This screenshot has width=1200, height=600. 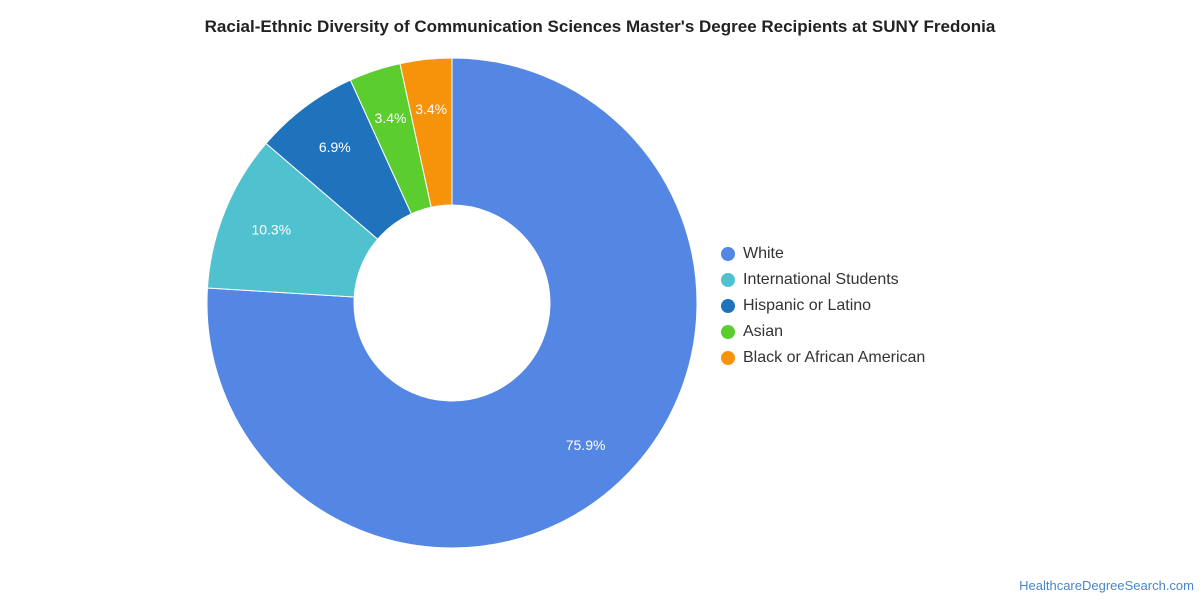 What do you see at coordinates (335, 147) in the screenshot?
I see `slice-label-hispanic-or-latino: 6.9%` at bounding box center [335, 147].